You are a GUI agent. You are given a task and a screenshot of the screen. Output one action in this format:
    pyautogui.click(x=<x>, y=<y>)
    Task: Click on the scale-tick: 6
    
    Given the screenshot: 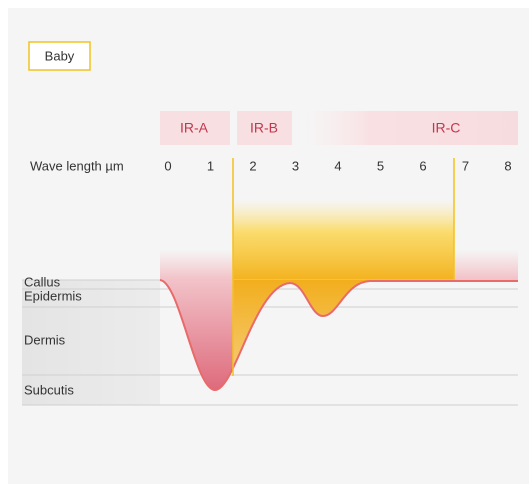 What is the action you would take?
    pyautogui.click(x=422, y=165)
    